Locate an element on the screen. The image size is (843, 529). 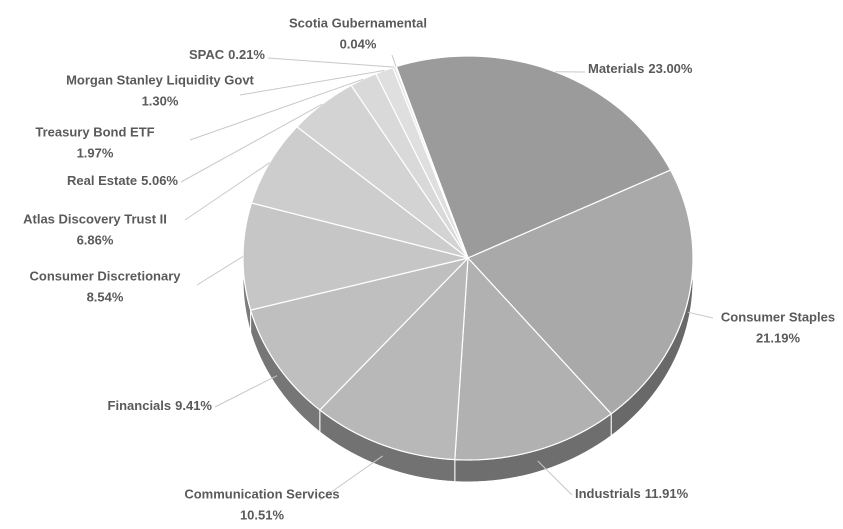
slice-value: 8.54% is located at coordinates (105, 296).